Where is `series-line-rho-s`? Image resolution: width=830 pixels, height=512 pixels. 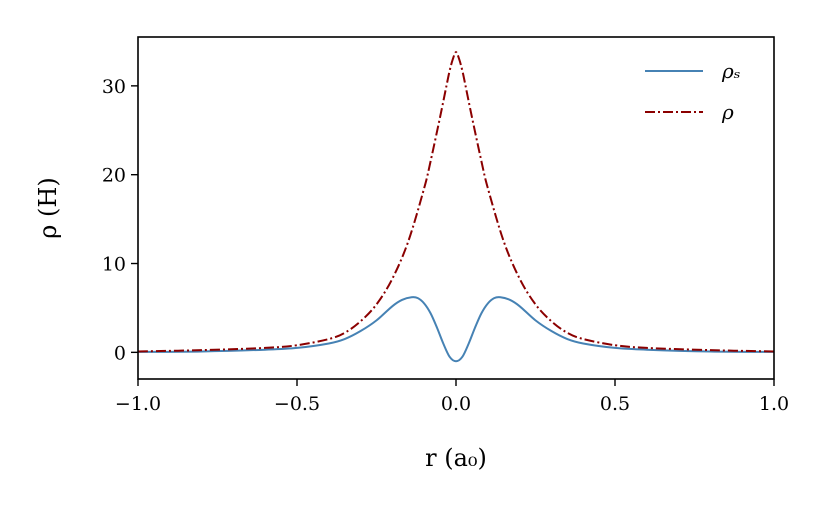 series-line-rho-s is located at coordinates (456, 329).